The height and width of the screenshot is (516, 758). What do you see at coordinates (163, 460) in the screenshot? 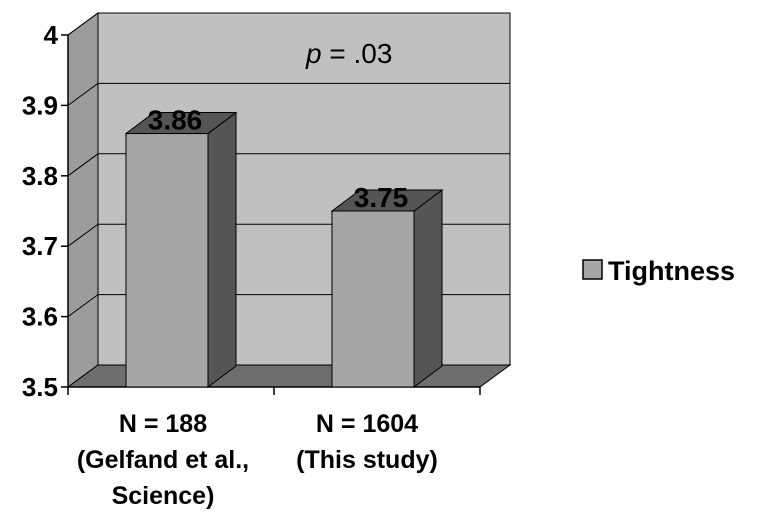
I see `x-tick-label: (Gelfand et al.,` at bounding box center [163, 460].